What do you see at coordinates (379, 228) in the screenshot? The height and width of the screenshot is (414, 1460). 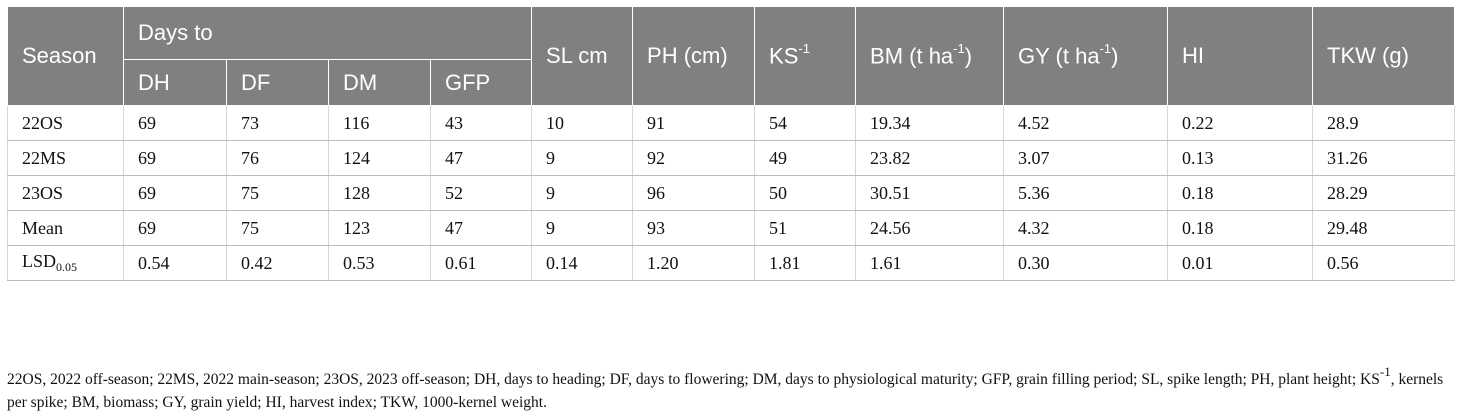 I see `cell-dm: 123` at bounding box center [379, 228].